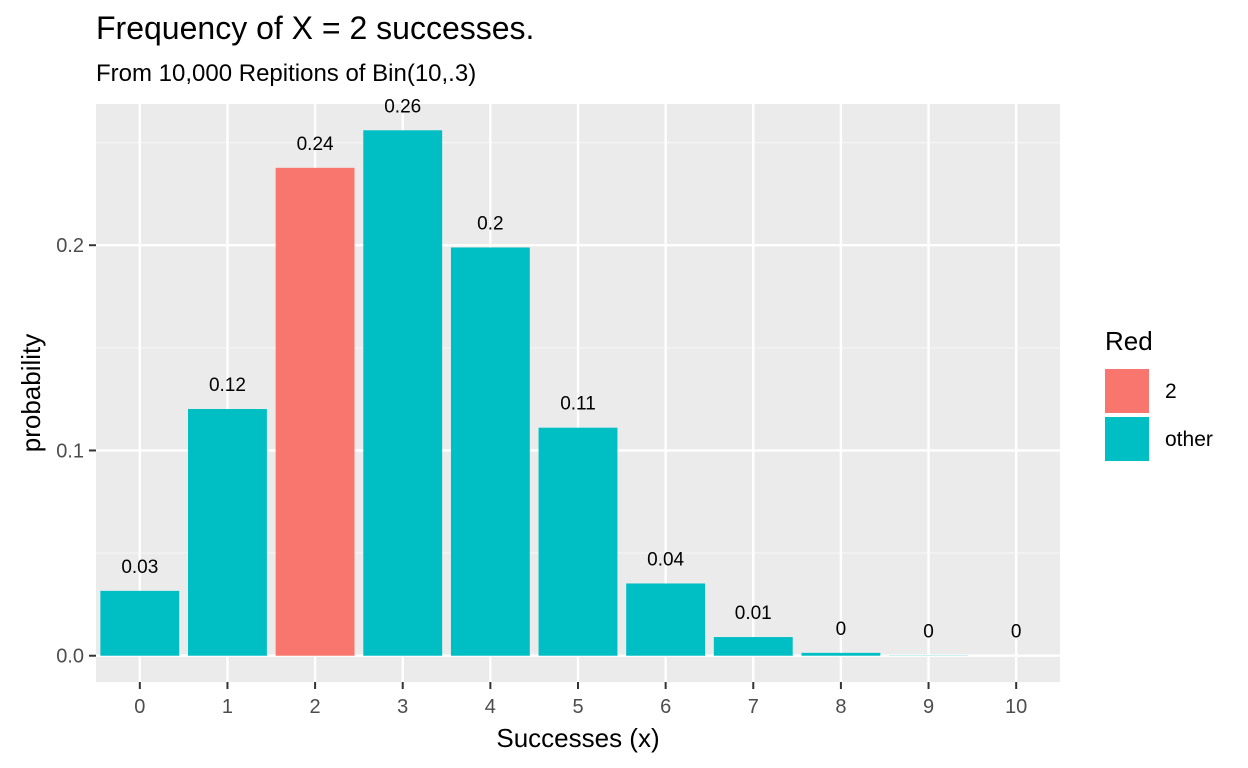  What do you see at coordinates (1129, 341) in the screenshot?
I see `legend-title: Red` at bounding box center [1129, 341].